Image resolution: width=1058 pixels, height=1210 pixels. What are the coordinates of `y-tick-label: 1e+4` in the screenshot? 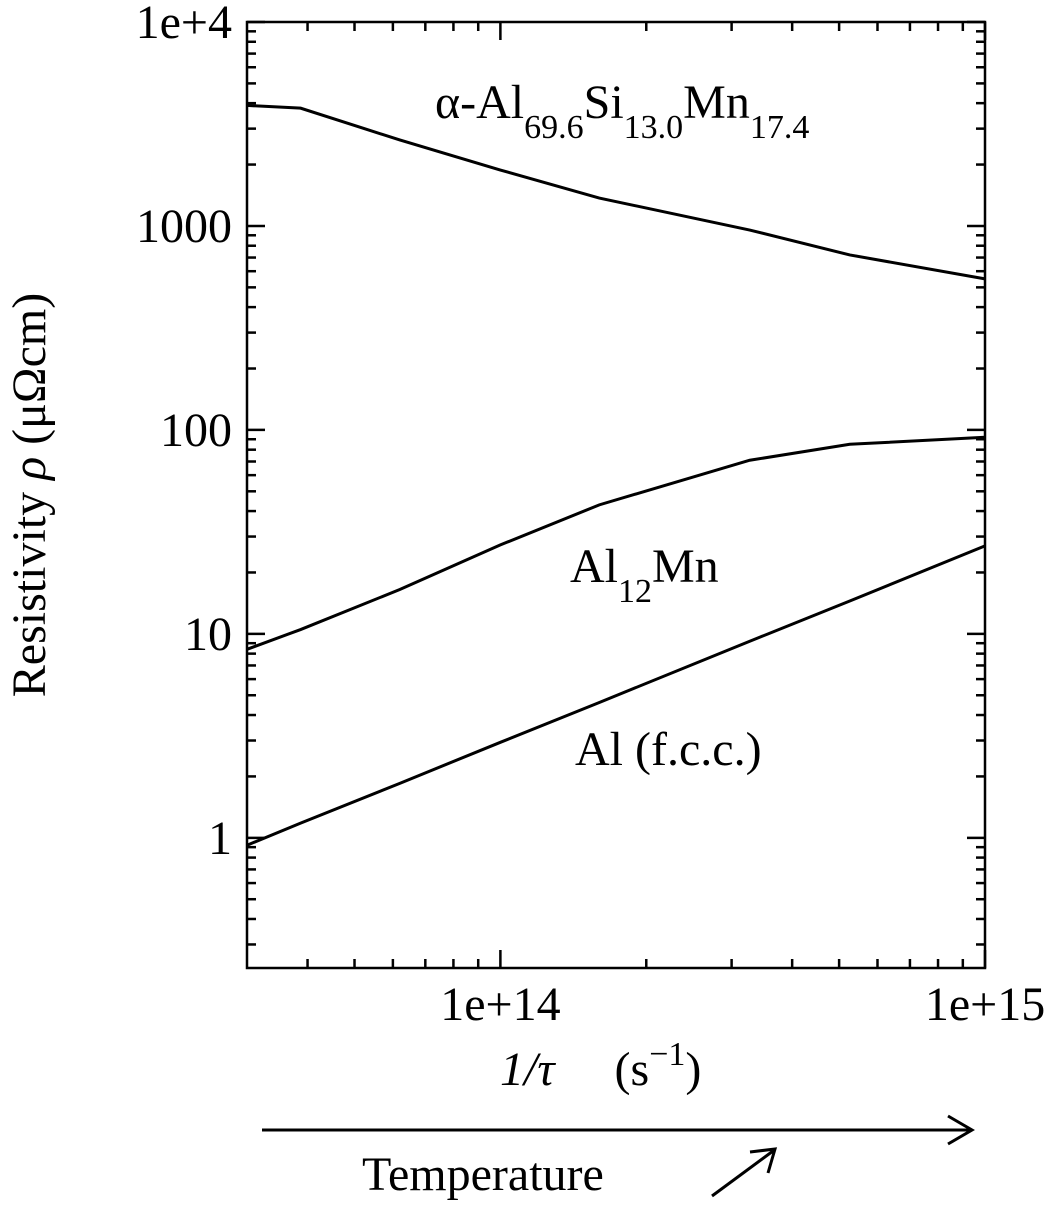 It's located at (184, 24).